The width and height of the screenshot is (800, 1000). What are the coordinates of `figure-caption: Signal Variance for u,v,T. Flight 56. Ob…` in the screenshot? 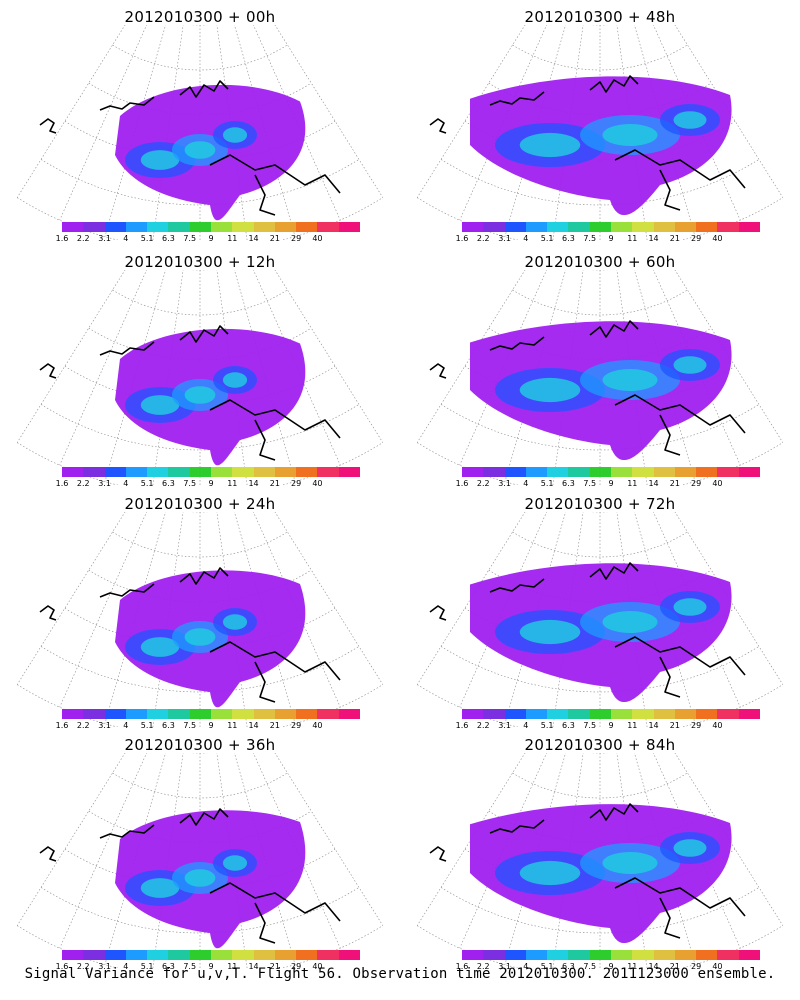 It's located at (400, 974).